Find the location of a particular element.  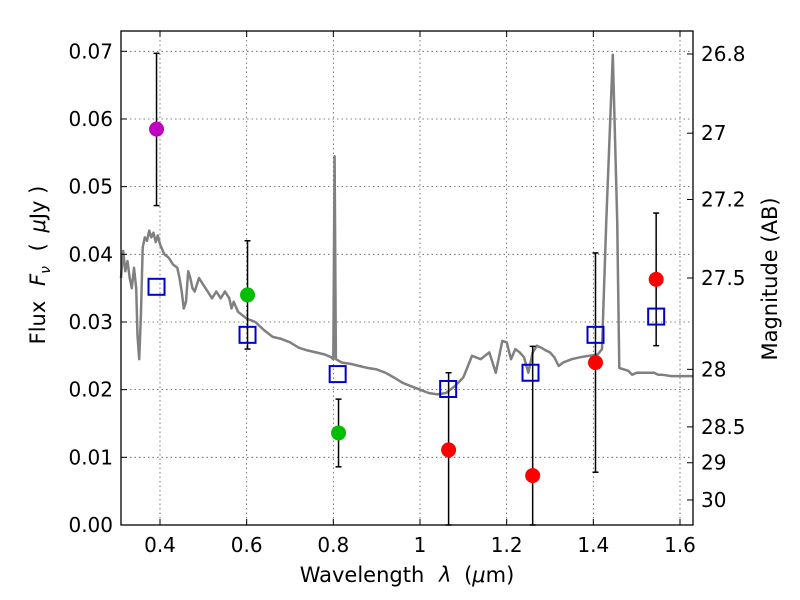

y-axis-title: Flux Fν ( μJy ) is located at coordinates (40, 265).